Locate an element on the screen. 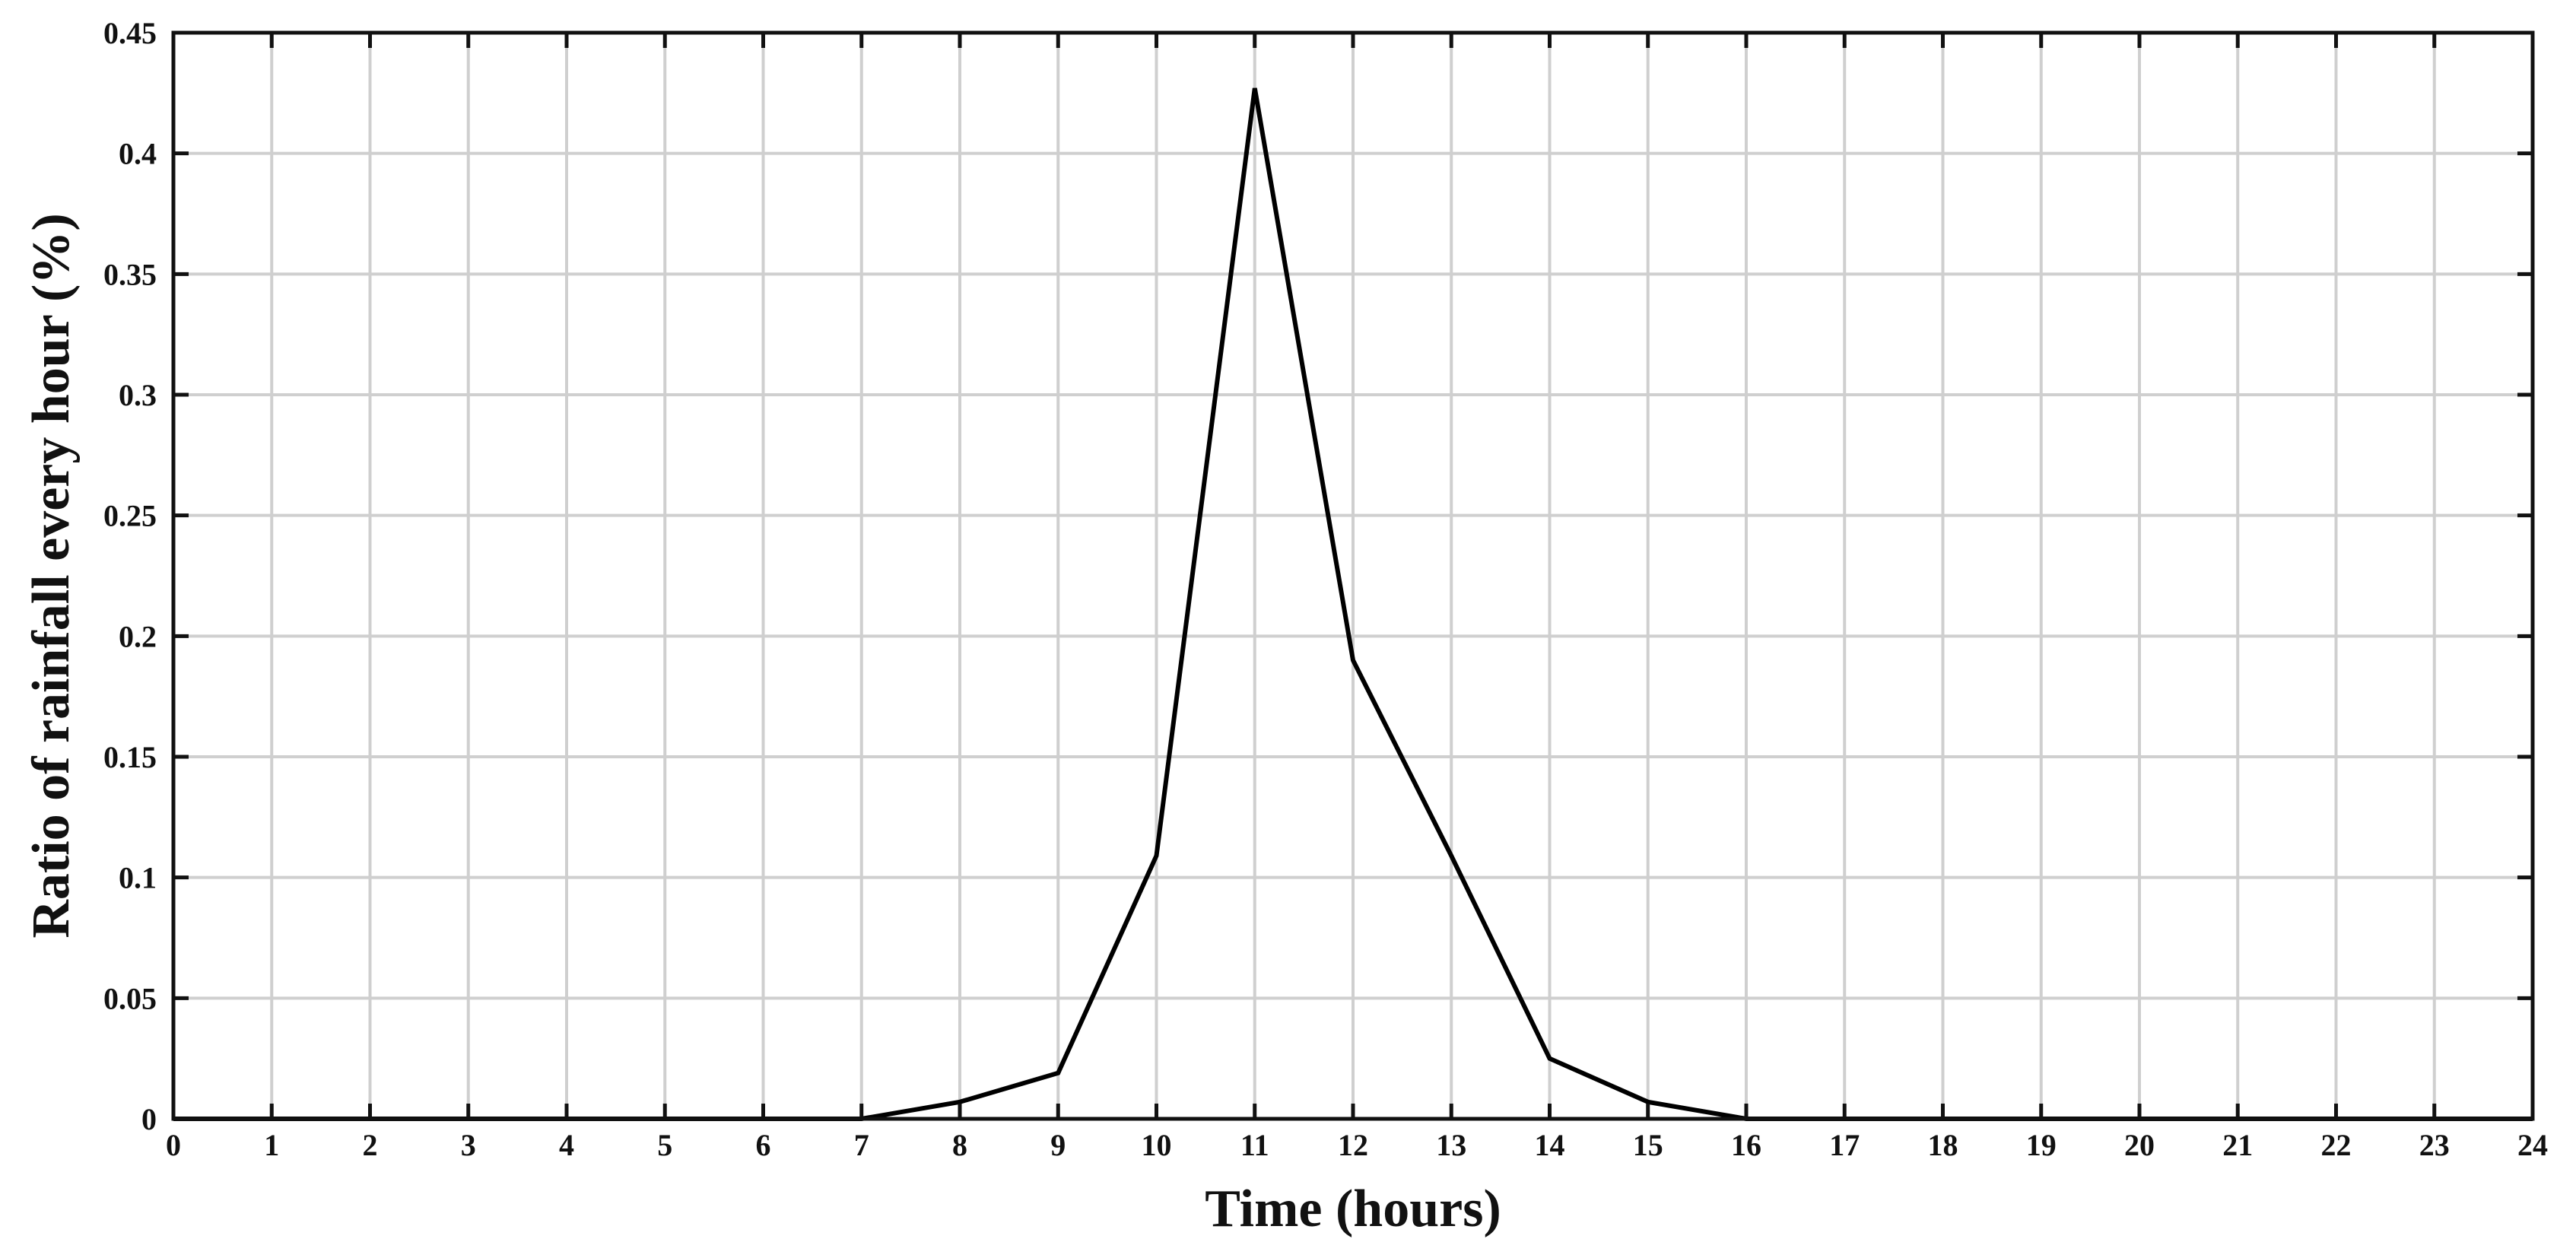  x-tick-label: 19 is located at coordinates (2041, 1145).